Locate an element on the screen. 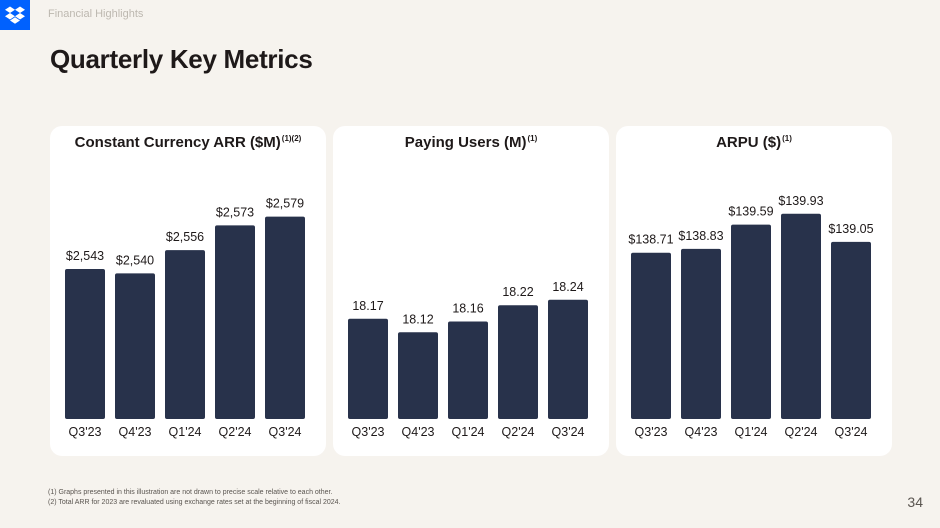 The height and width of the screenshot is (528, 940). paying-users-chart-title: Paying Users (M)(1) is located at coordinates (471, 142).